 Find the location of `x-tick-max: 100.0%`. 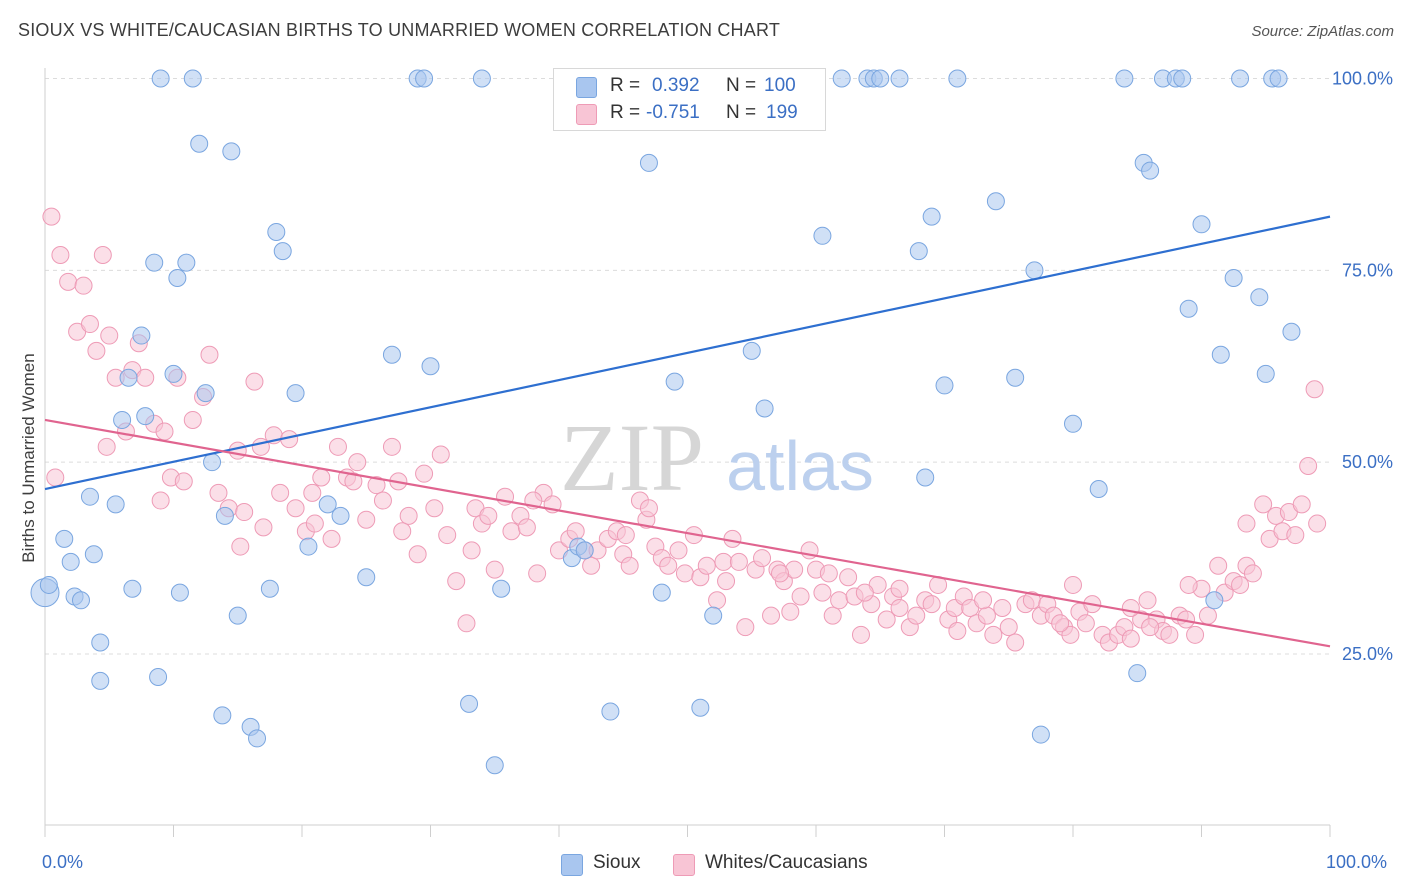

x-tick-max: 100.0% is located at coordinates (1357, 862).